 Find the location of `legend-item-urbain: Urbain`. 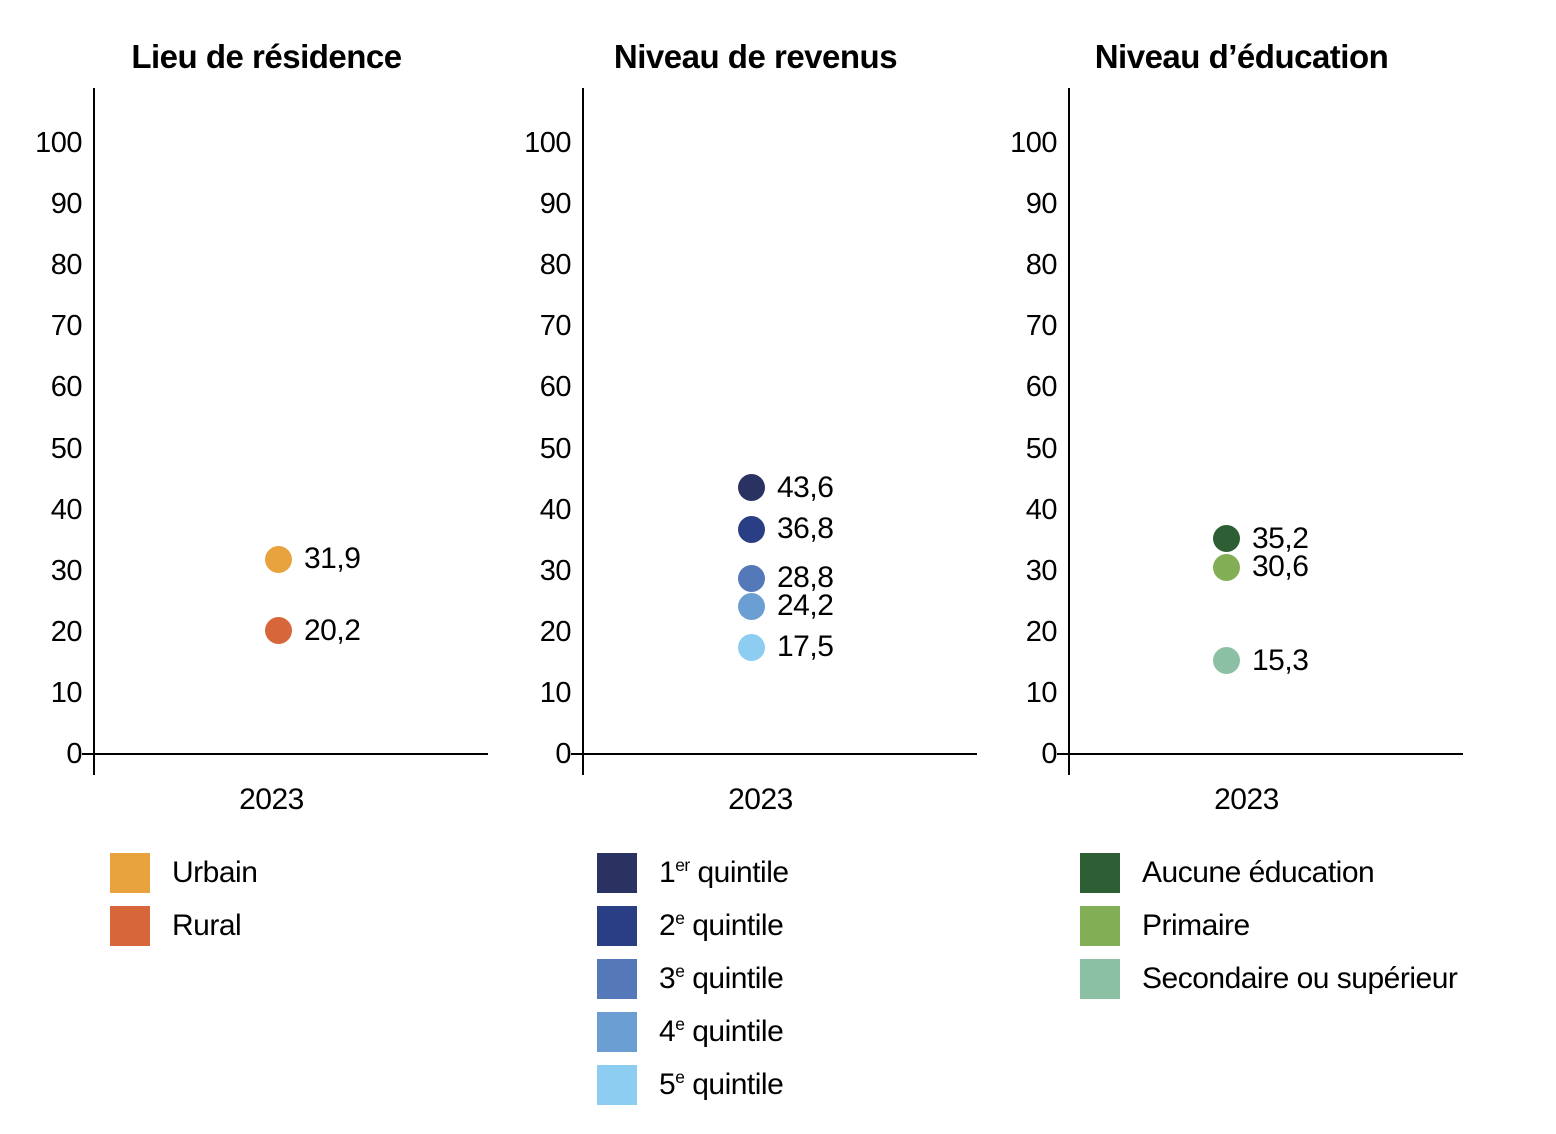

legend-item-urbain: Urbain is located at coordinates (184, 873).